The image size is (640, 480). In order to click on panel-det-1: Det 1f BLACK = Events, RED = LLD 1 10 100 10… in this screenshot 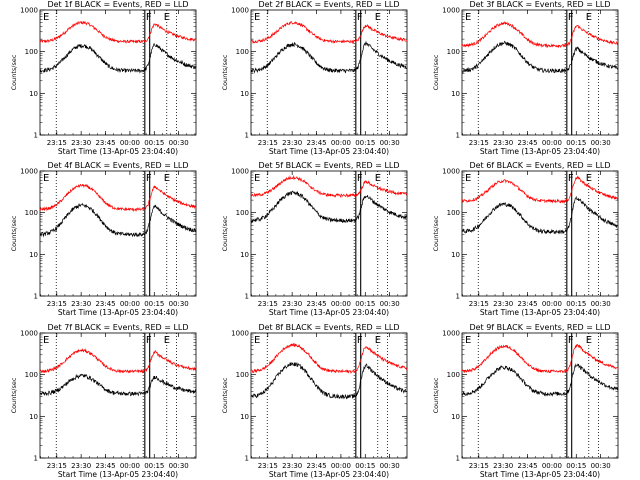, I will do `click(103, 78)`.